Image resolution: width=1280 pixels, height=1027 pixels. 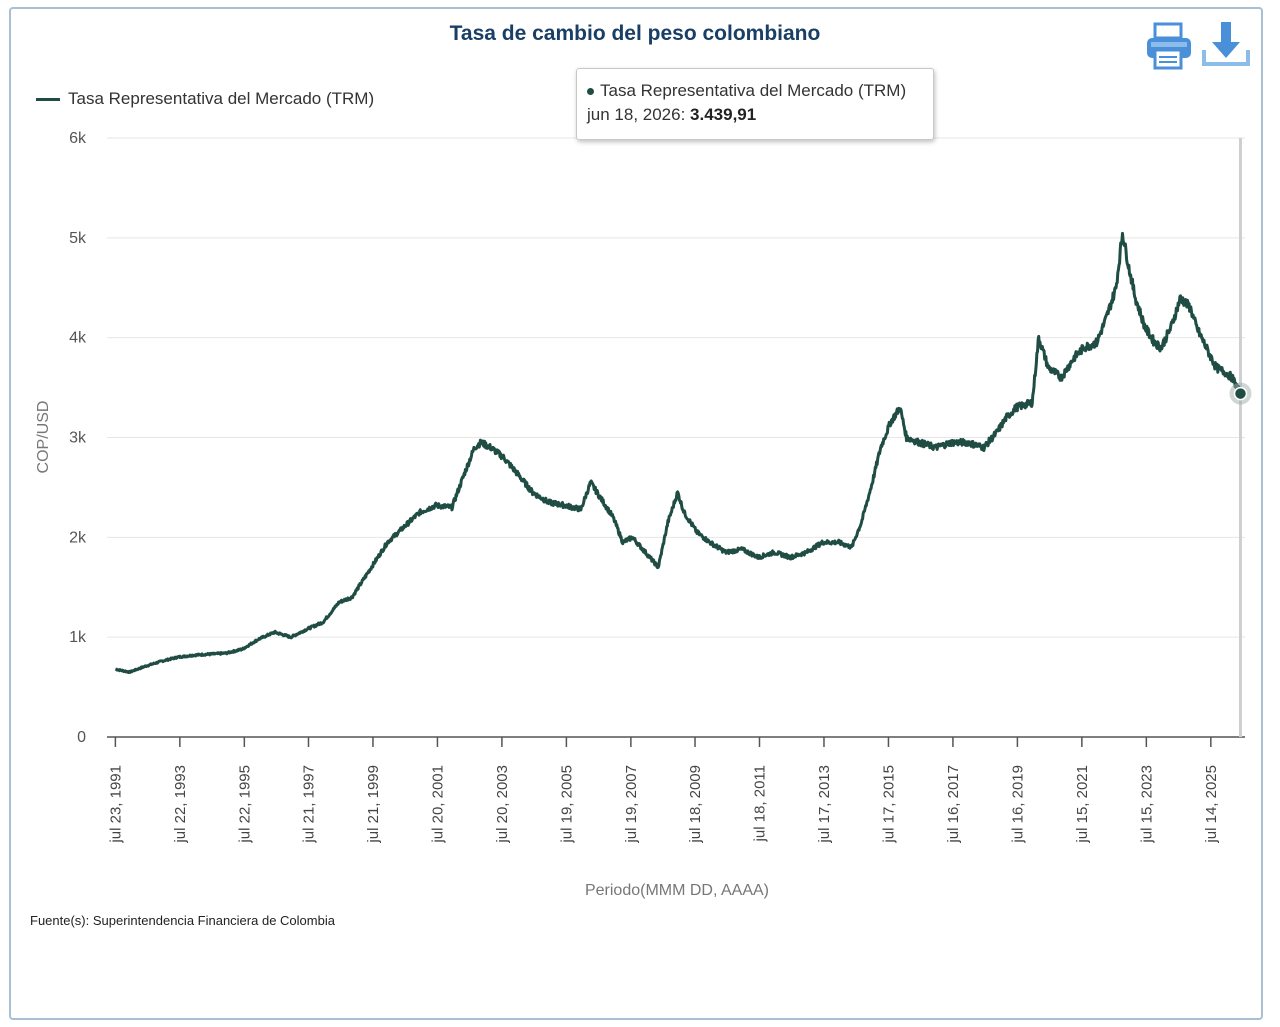 I want to click on x-tick-label: jul 18, 2011, so click(x=759, y=803).